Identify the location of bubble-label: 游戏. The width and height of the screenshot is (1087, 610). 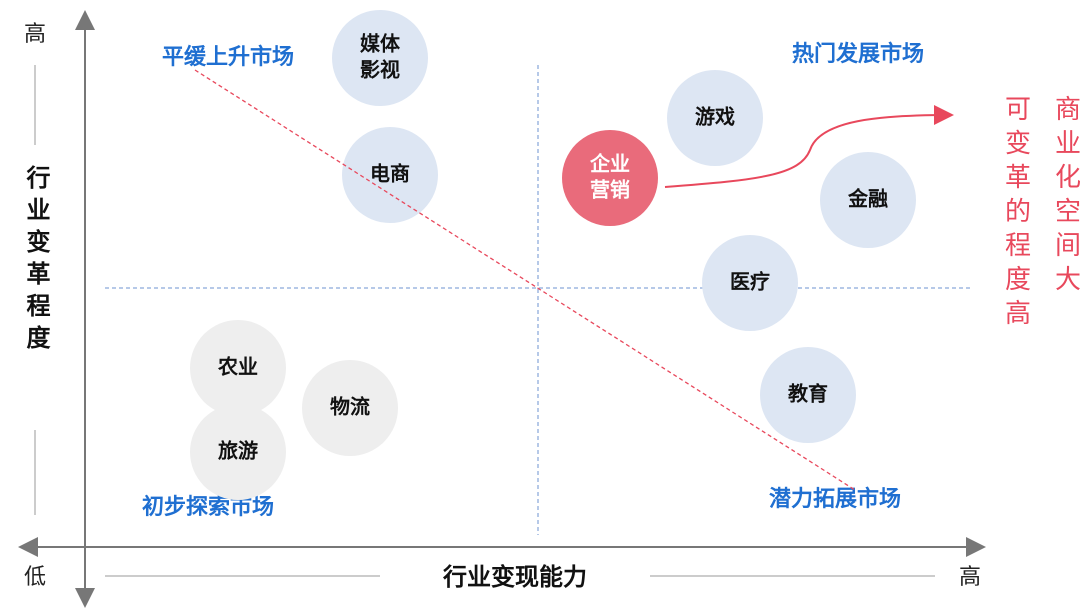
(715, 117).